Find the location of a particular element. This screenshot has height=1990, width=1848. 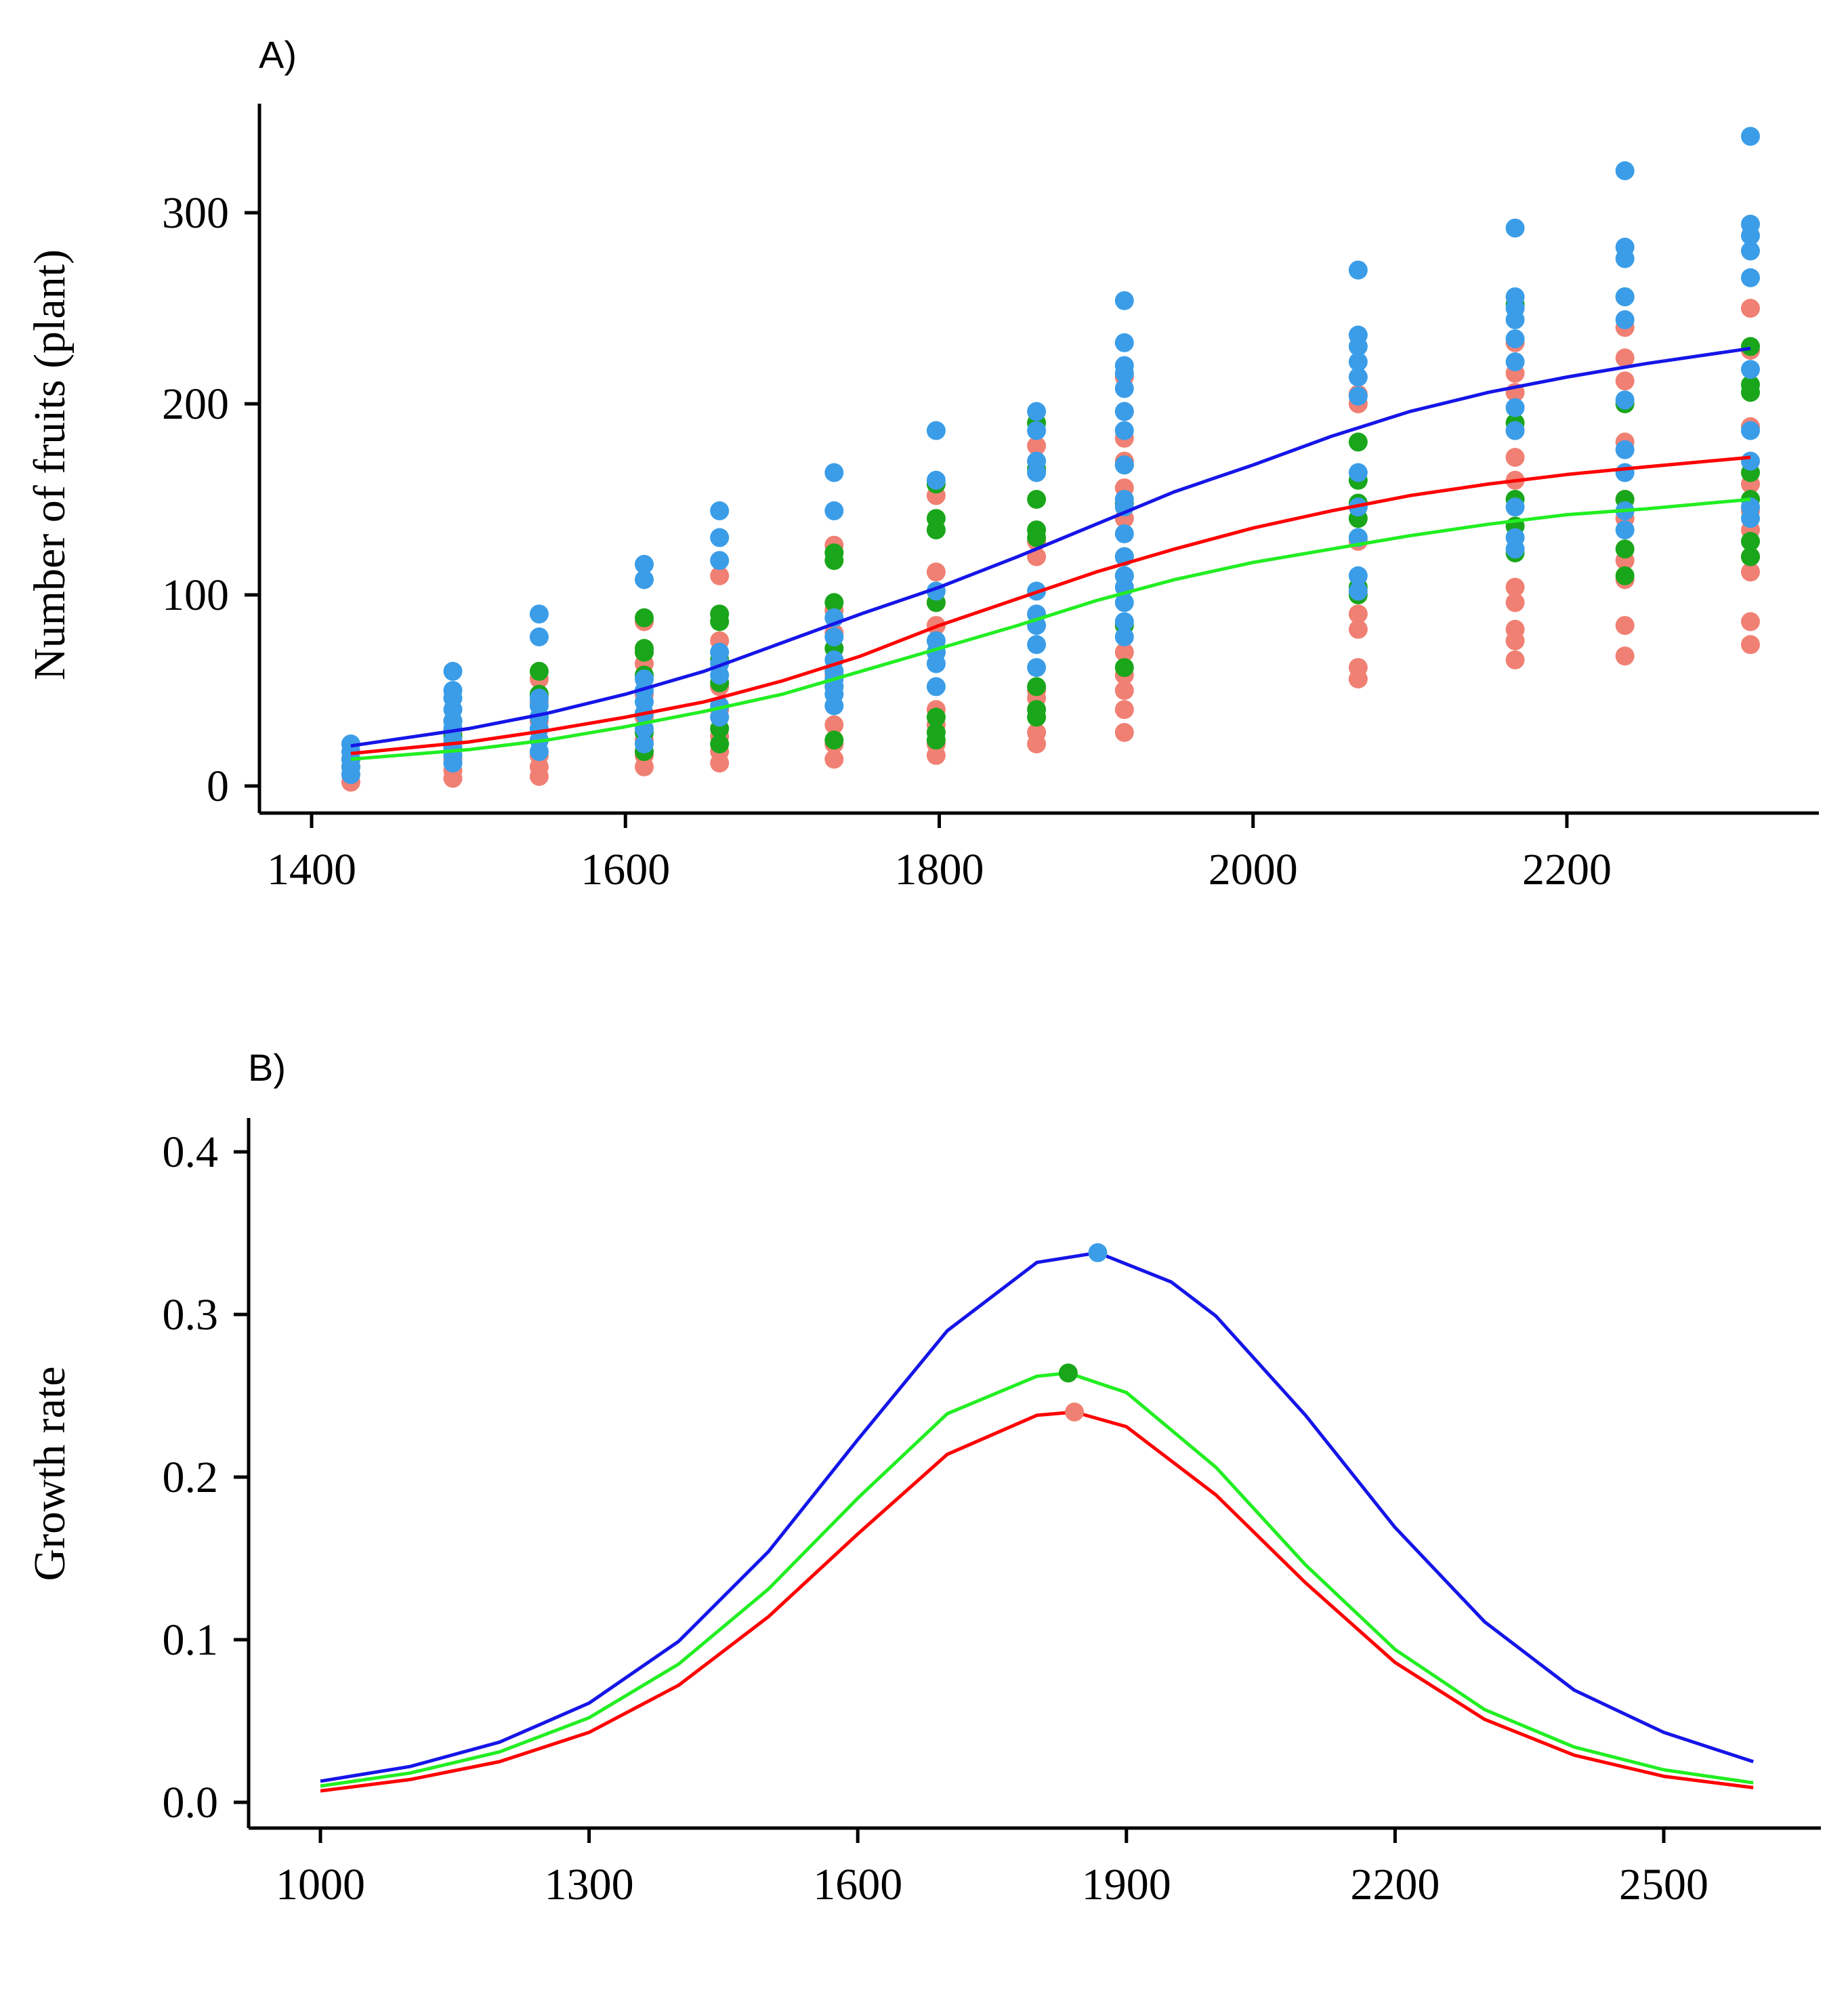

y-tick-label: 0.2 is located at coordinates (191, 1477).